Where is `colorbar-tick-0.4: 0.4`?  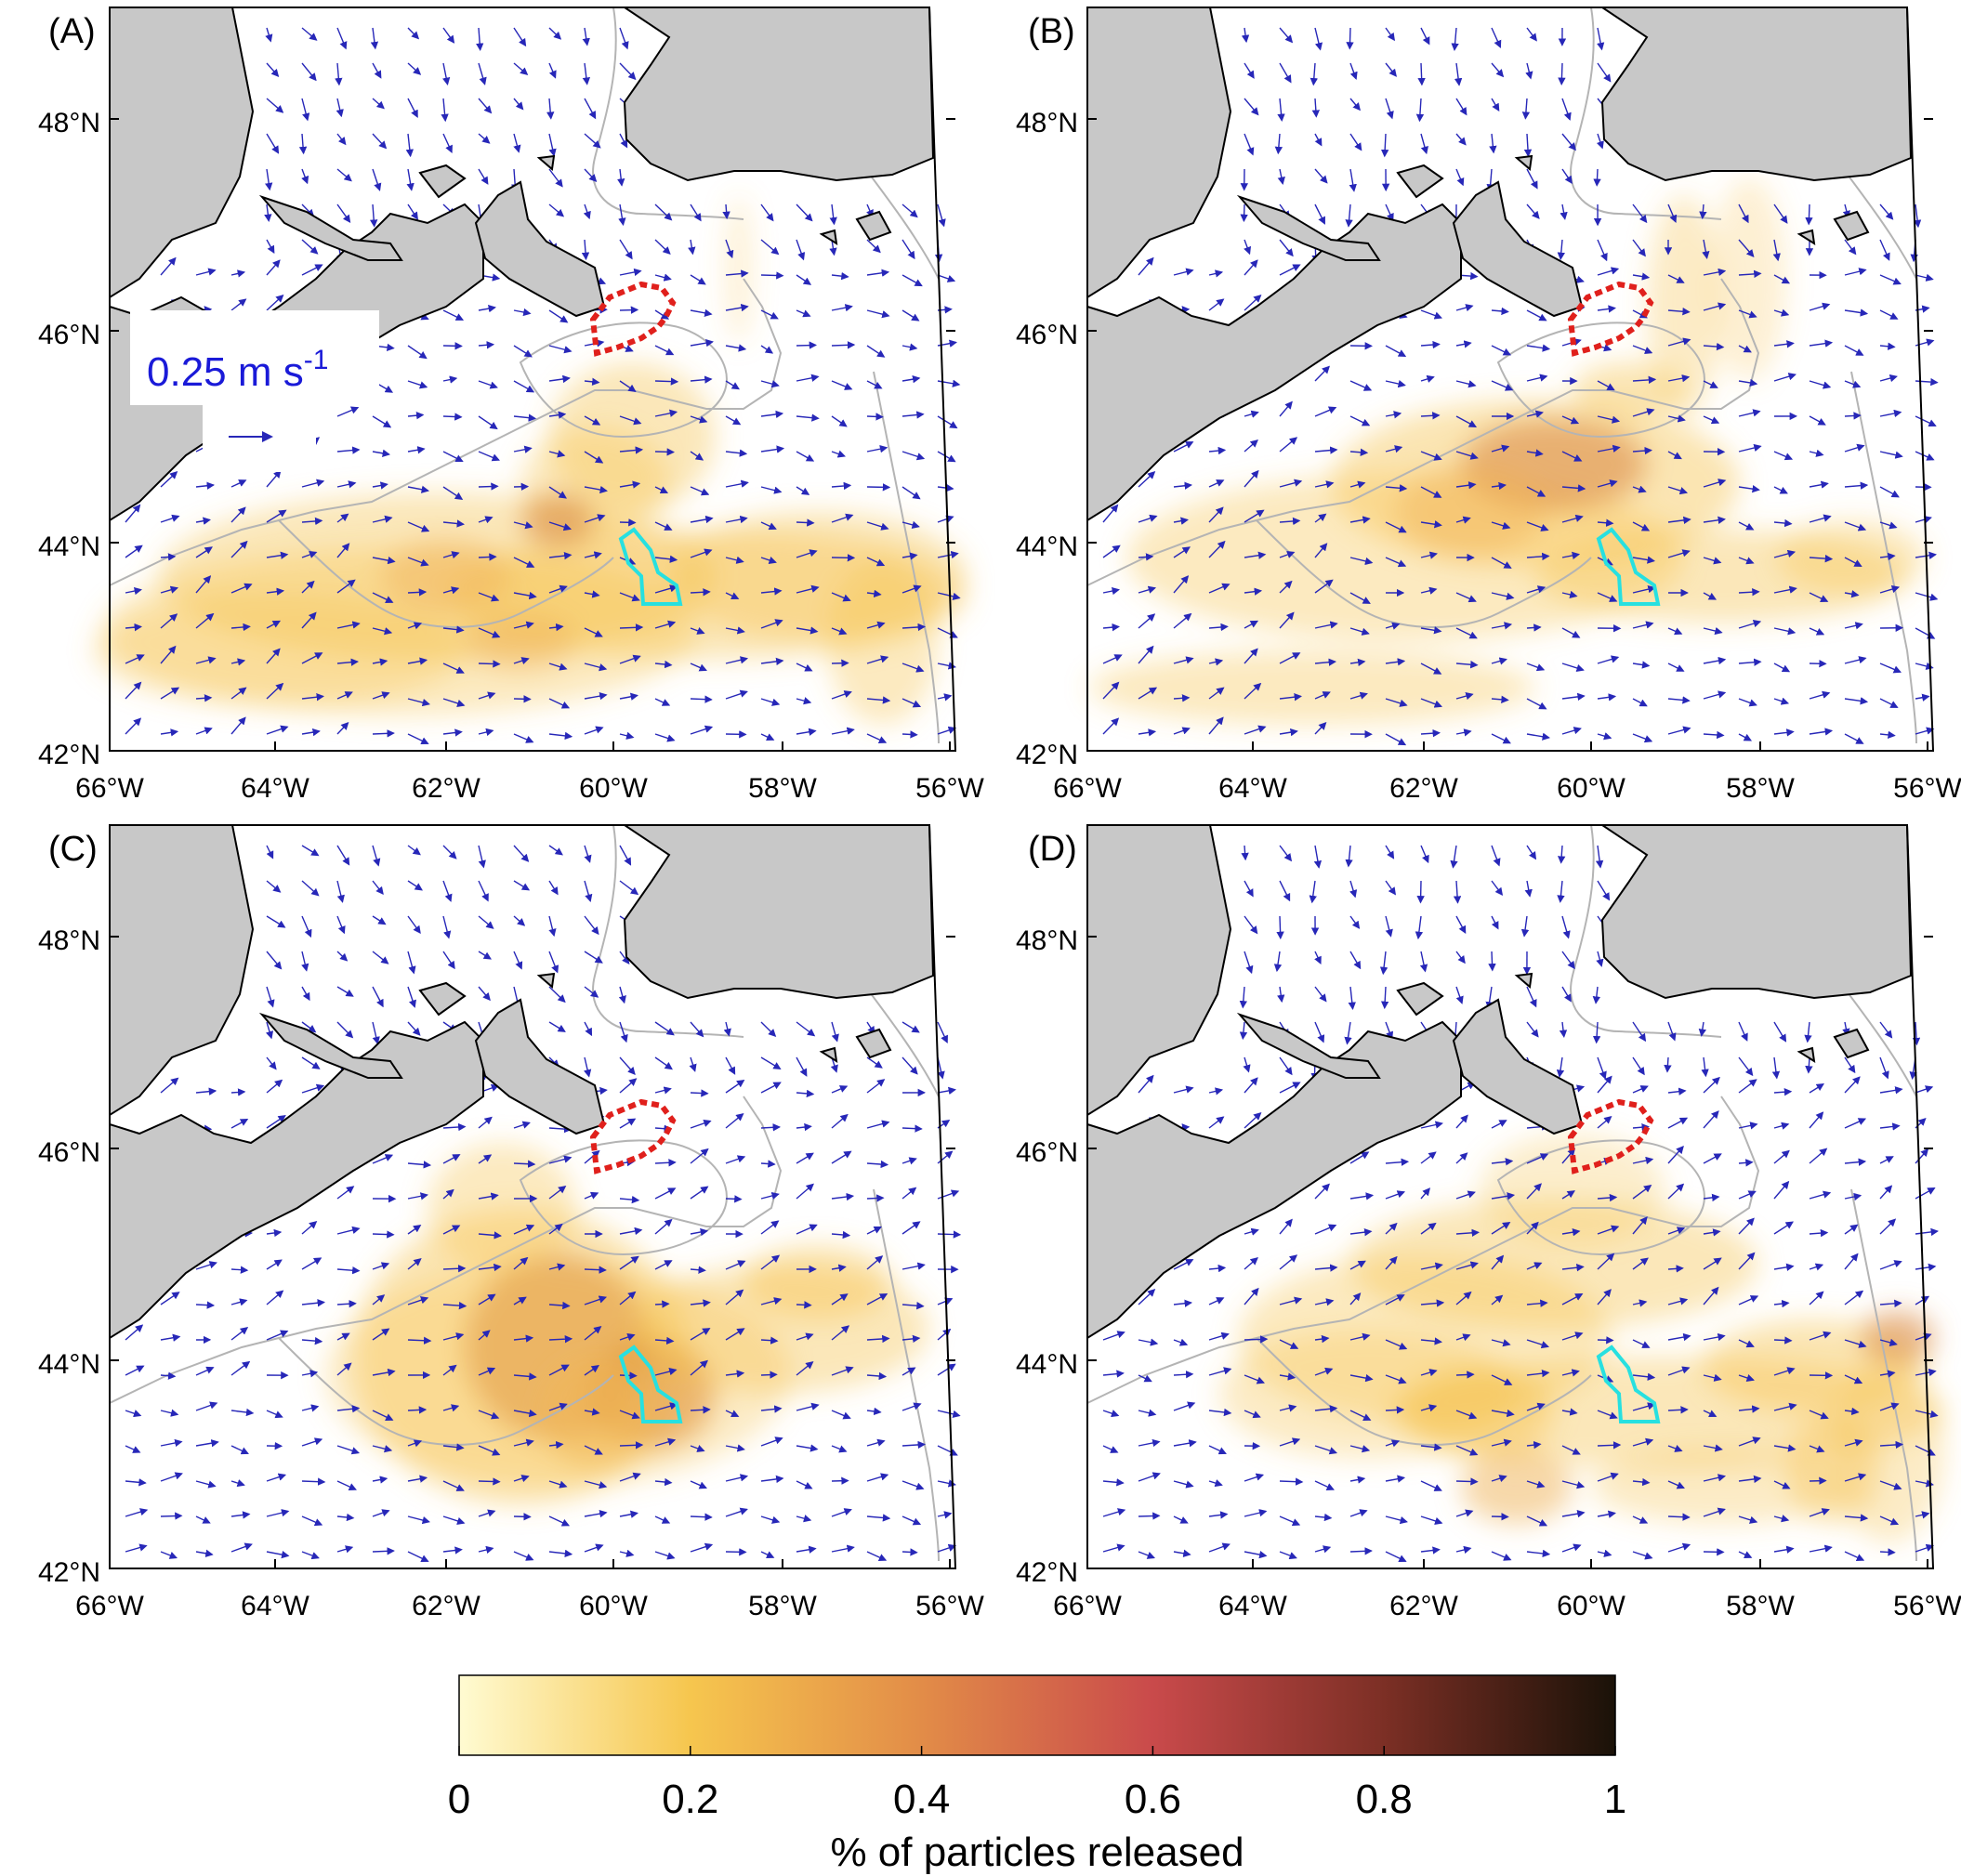
colorbar-tick-0.4: 0.4 is located at coordinates (922, 1799).